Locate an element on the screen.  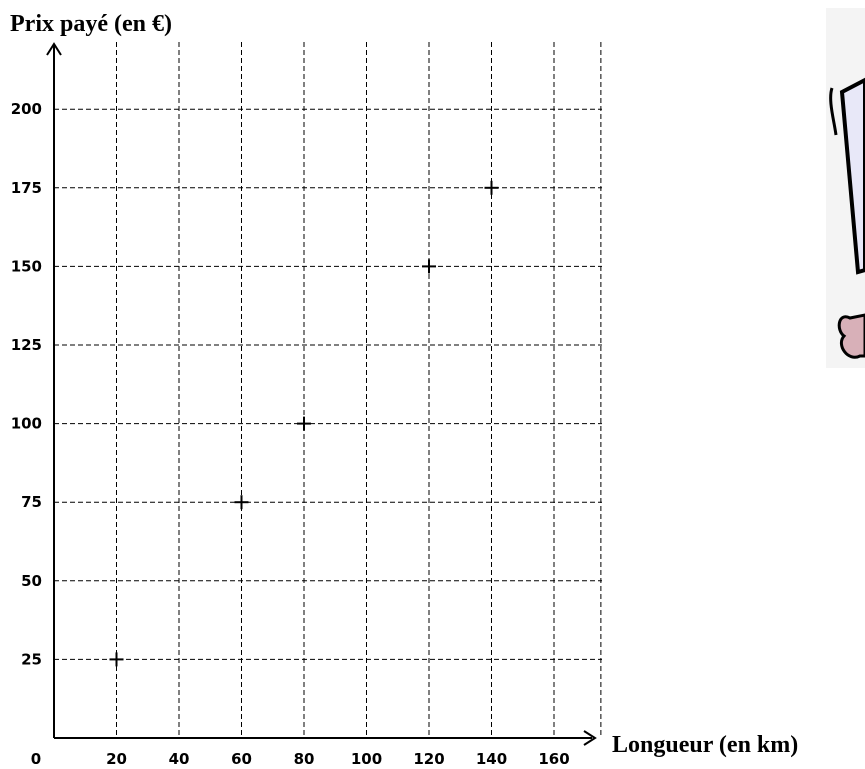
y-tick-label: 75 is located at coordinates (31, 502).